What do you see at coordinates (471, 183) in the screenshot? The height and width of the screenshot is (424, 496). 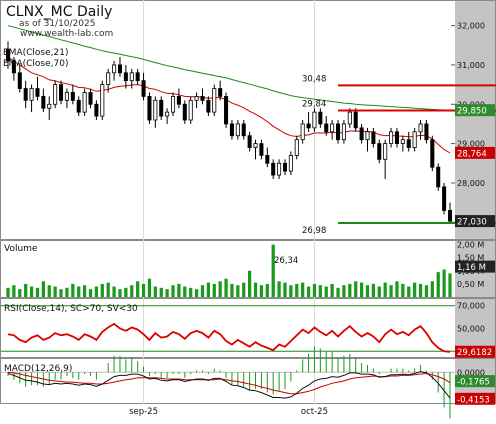 I see `price-tick-label: 28,000` at bounding box center [471, 183].